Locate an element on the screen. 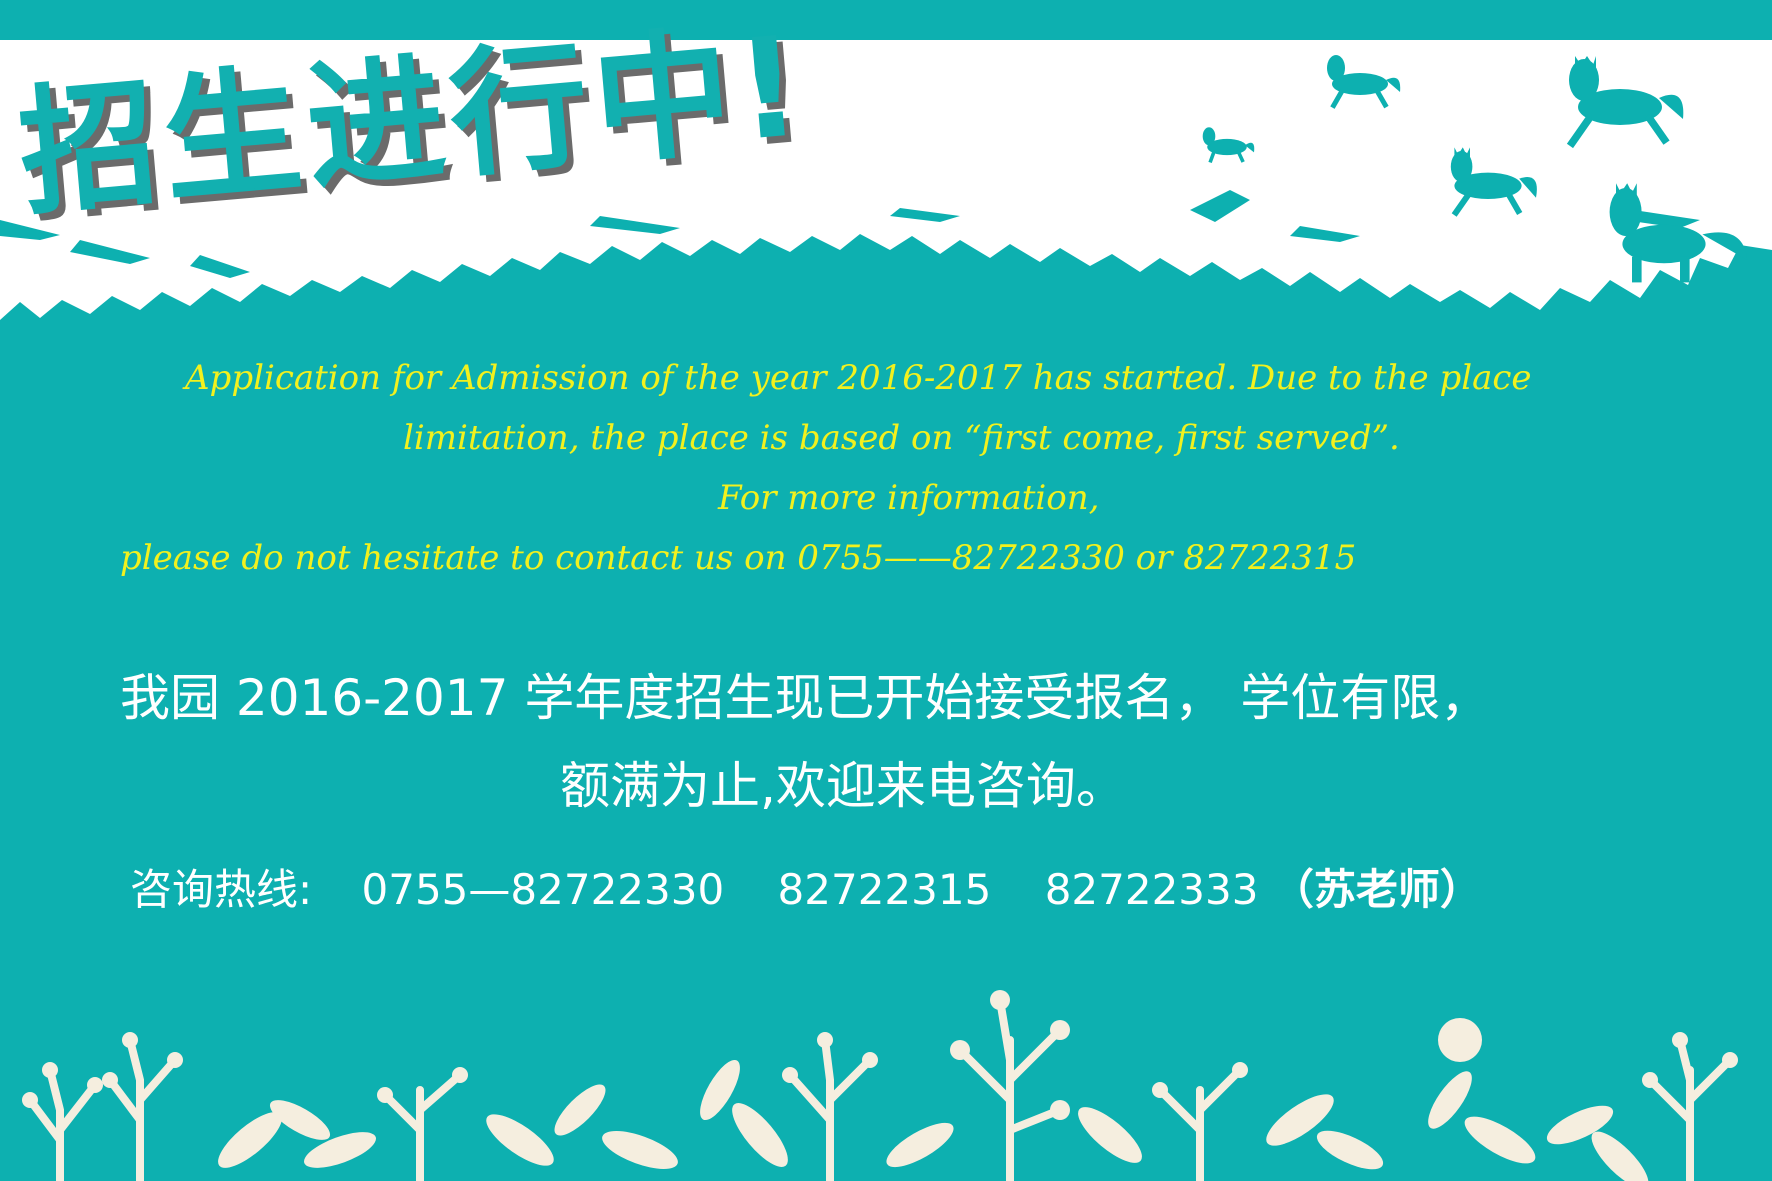 The height and width of the screenshot is (1181, 1772). hotline-phone-2: 82722315 is located at coordinates (884, 889).